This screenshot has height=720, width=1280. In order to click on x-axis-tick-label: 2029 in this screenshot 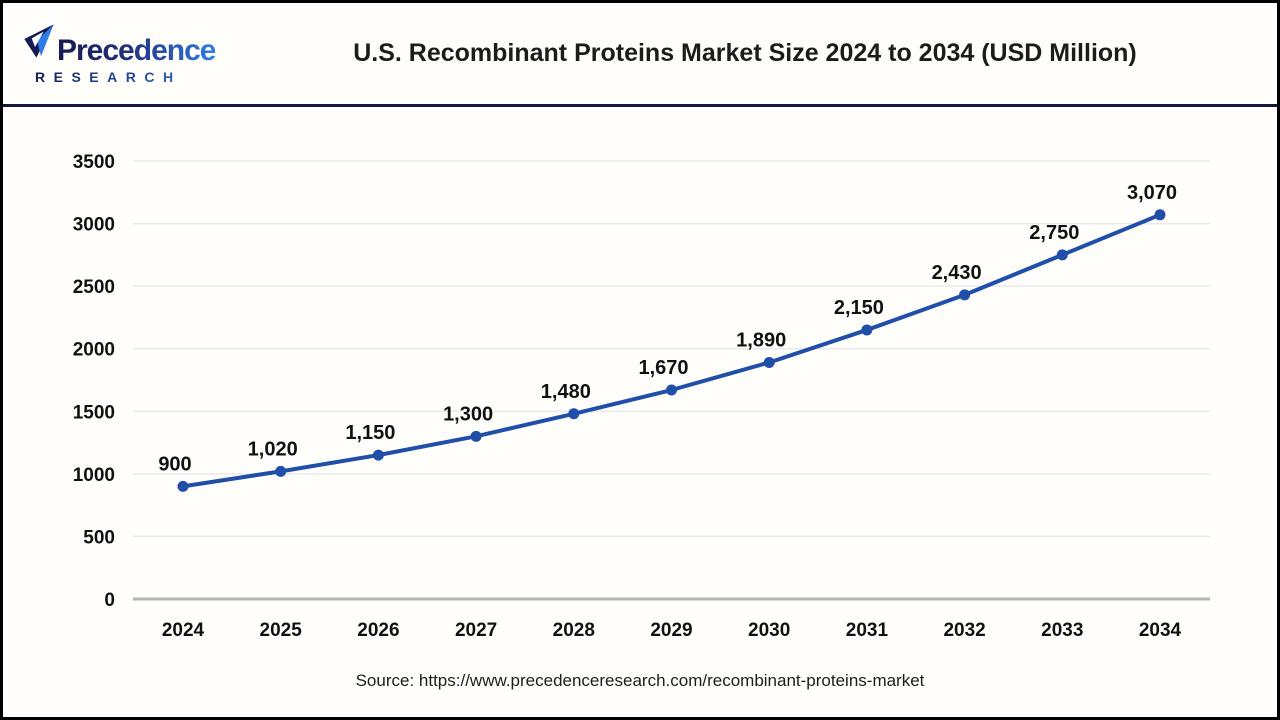, I will do `click(671, 630)`.